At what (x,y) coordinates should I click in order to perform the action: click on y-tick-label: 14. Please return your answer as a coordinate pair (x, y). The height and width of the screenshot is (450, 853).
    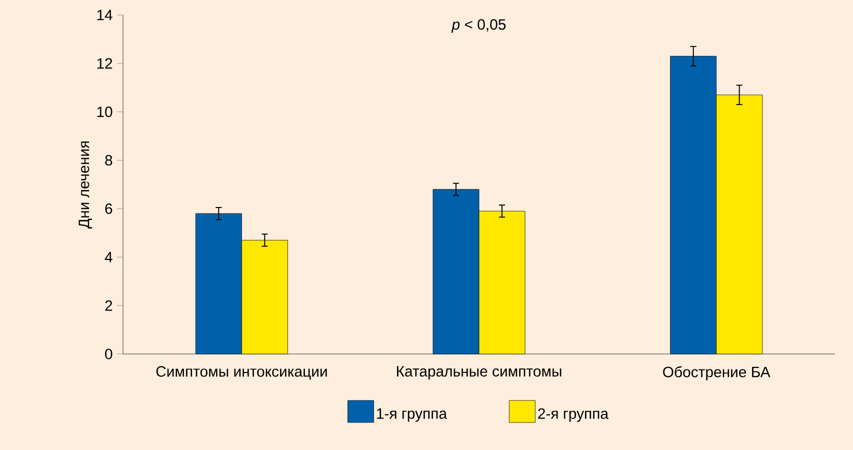
    Looking at the image, I should click on (104, 15).